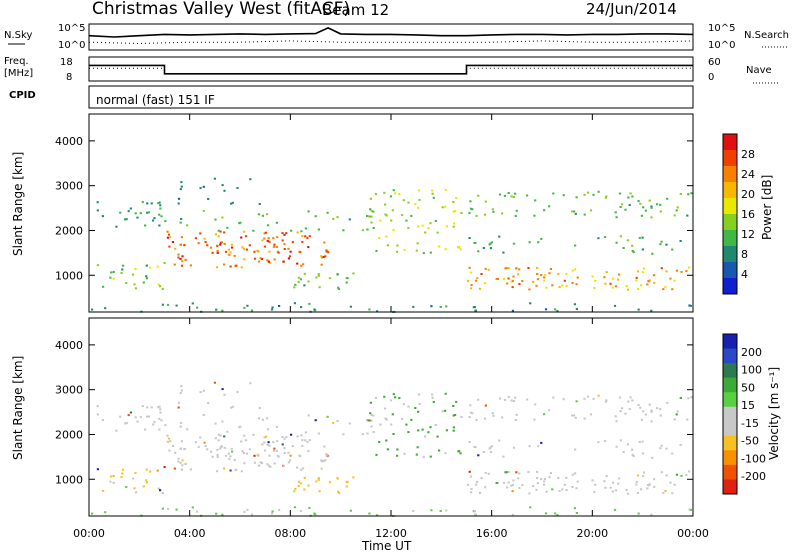 The height and width of the screenshot is (554, 800). What do you see at coordinates (753, 458) in the screenshot?
I see `colorbar-tick: -100` at bounding box center [753, 458].